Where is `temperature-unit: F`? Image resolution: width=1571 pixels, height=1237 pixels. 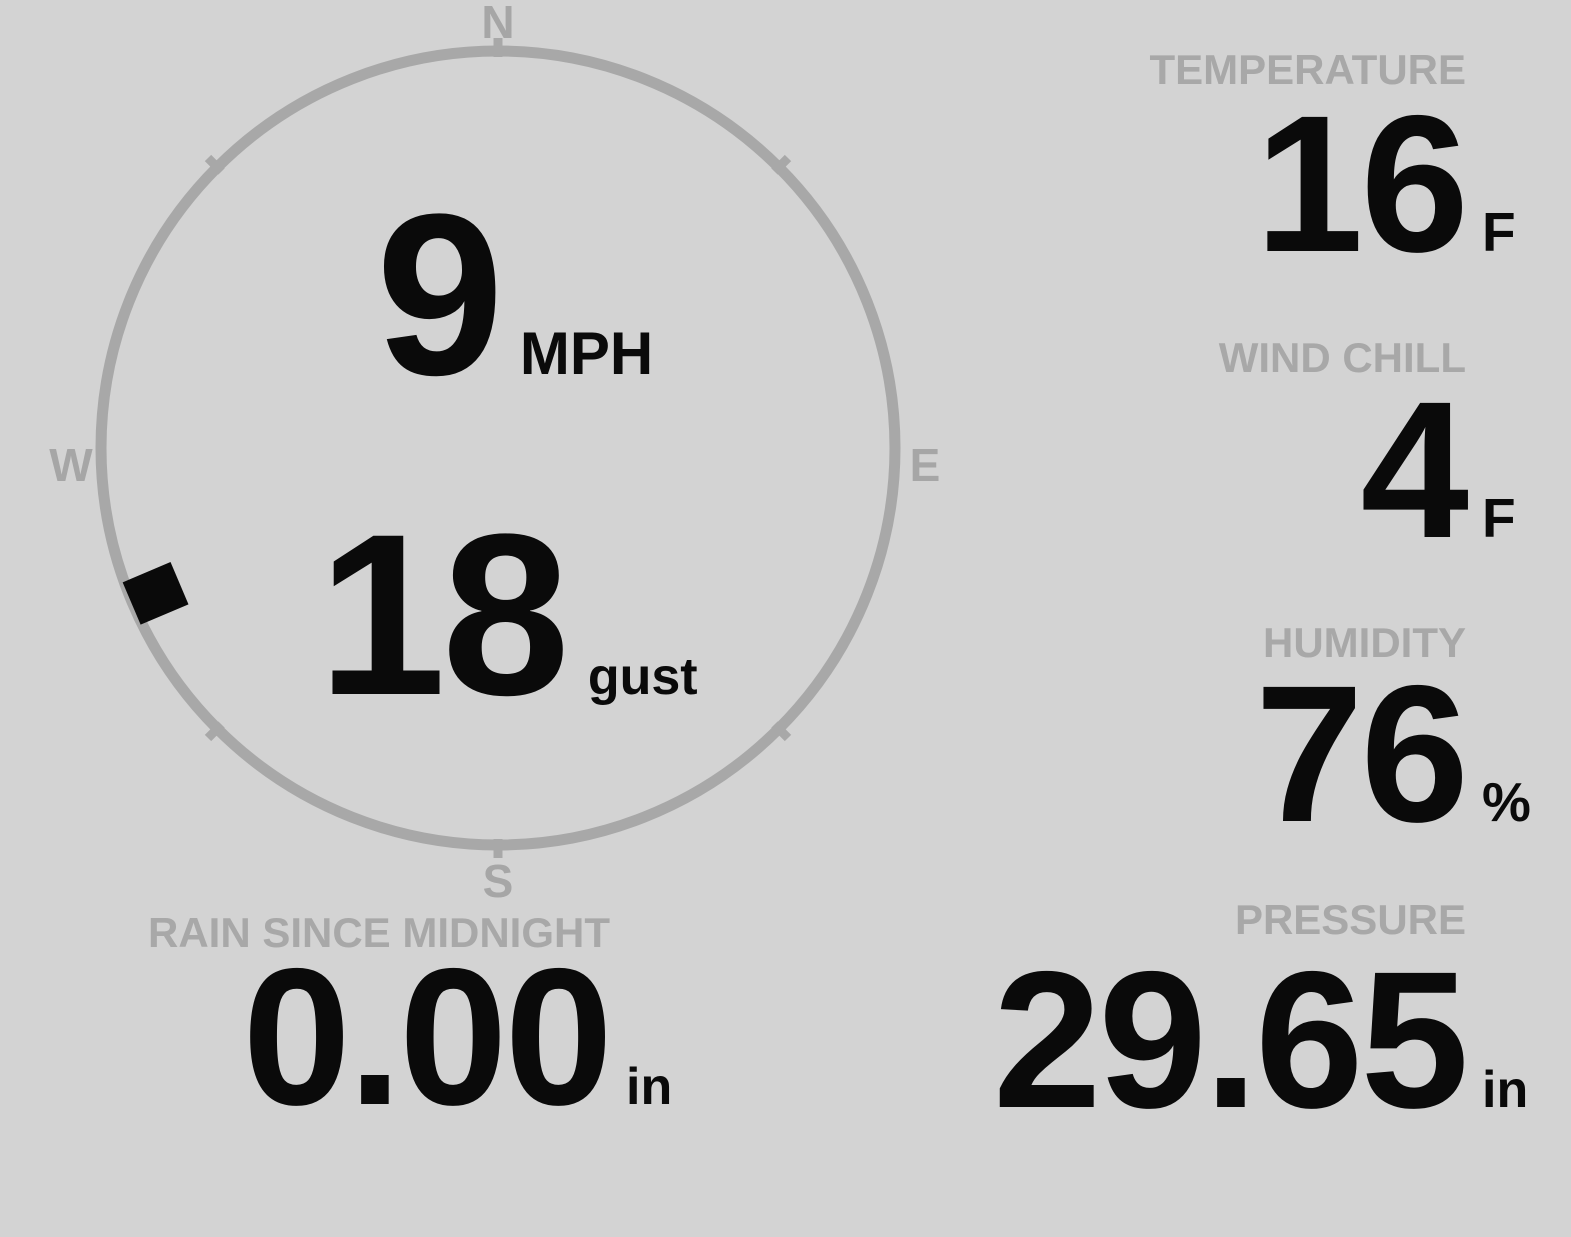 temperature-unit: F is located at coordinates (1499, 232).